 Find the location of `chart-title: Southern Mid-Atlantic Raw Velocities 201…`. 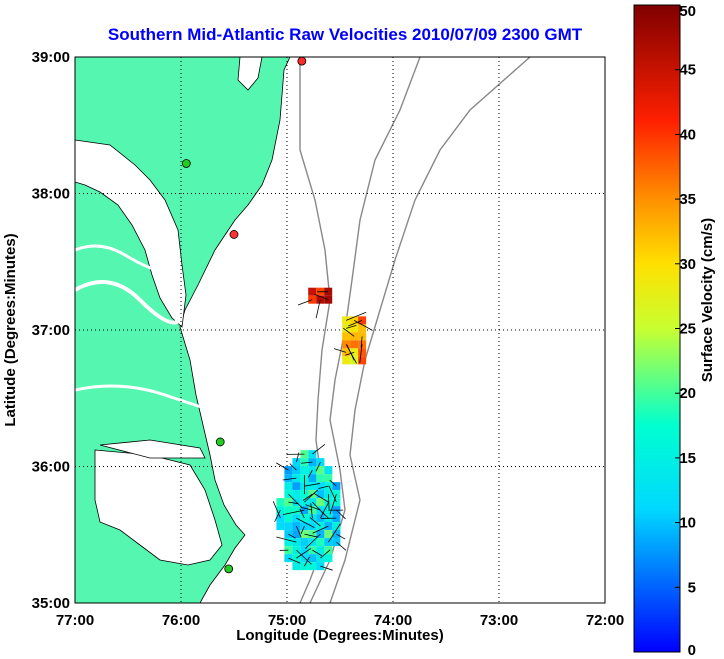

chart-title: Southern Mid-Atlantic Raw Velocities 201… is located at coordinates (345, 34).